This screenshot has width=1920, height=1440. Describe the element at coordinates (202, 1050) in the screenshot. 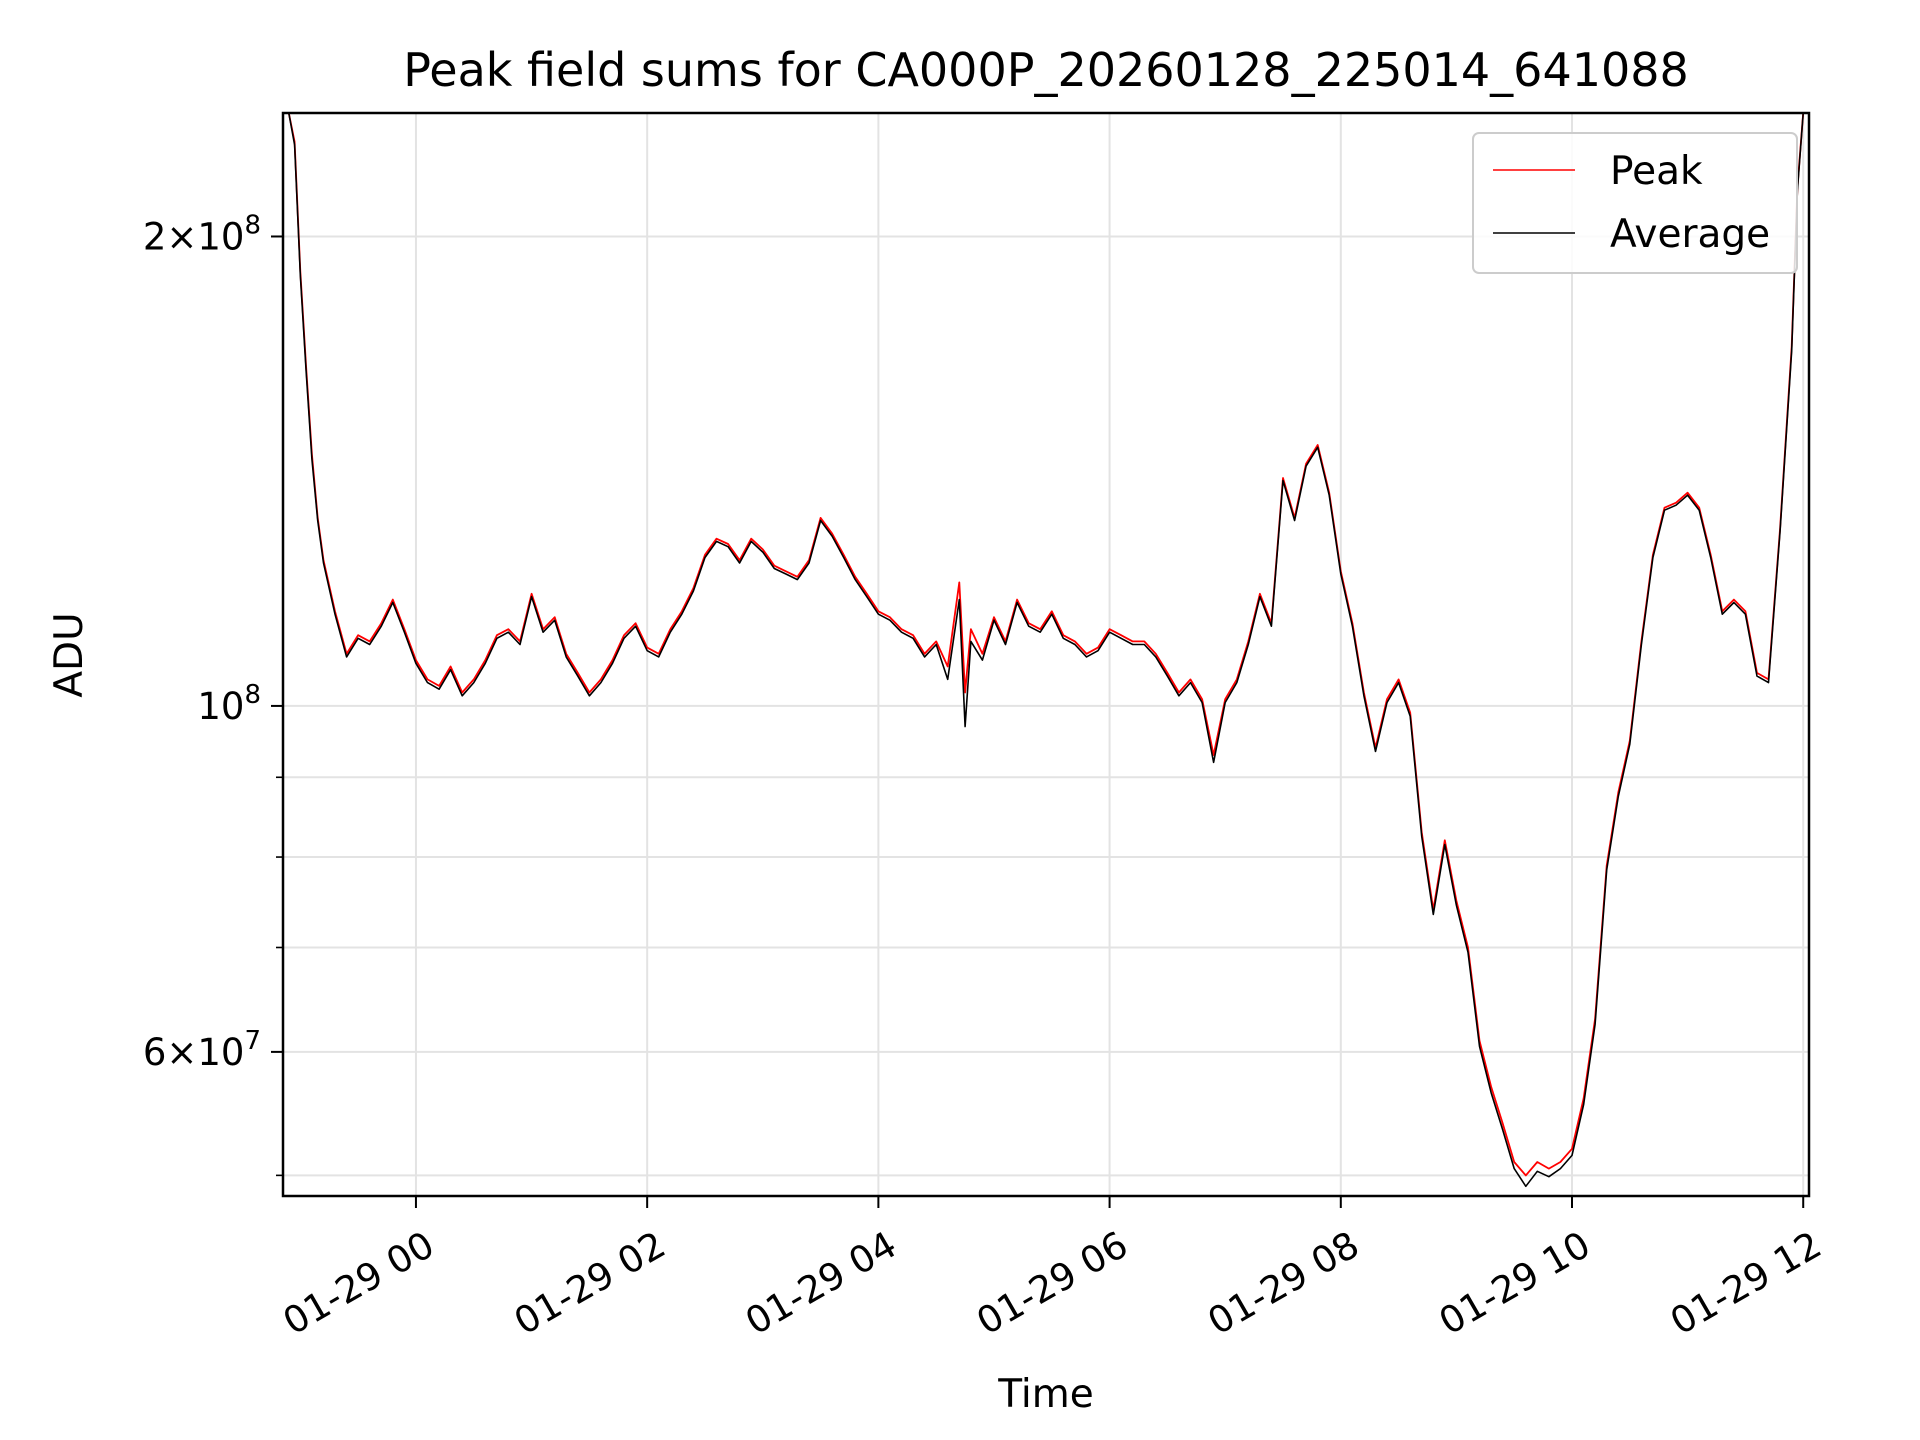

I see `y-tick-label: 6×107` at that location.